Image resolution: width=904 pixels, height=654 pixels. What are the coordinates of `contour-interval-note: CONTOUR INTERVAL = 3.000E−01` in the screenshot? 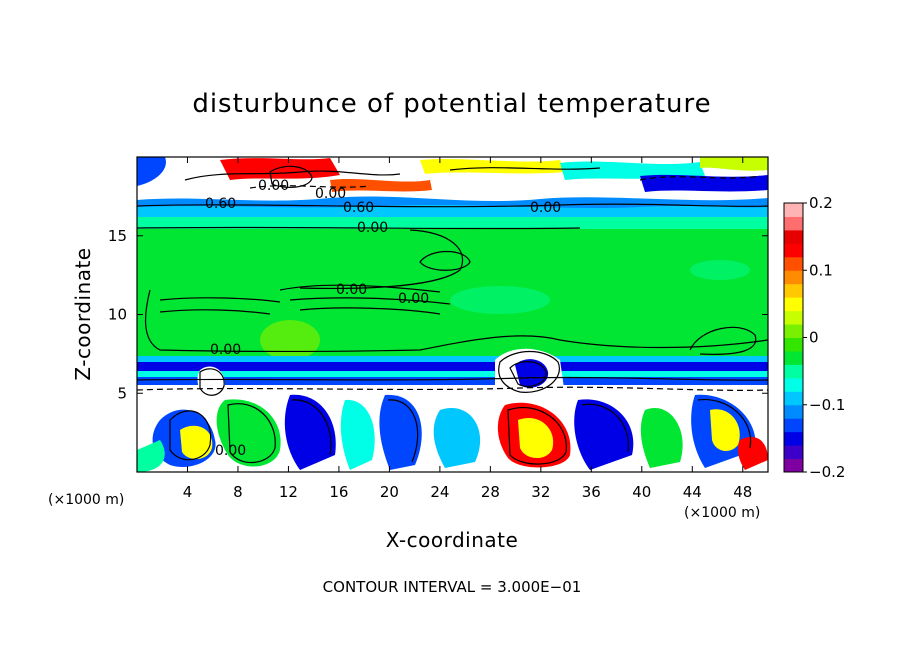 It's located at (452, 587).